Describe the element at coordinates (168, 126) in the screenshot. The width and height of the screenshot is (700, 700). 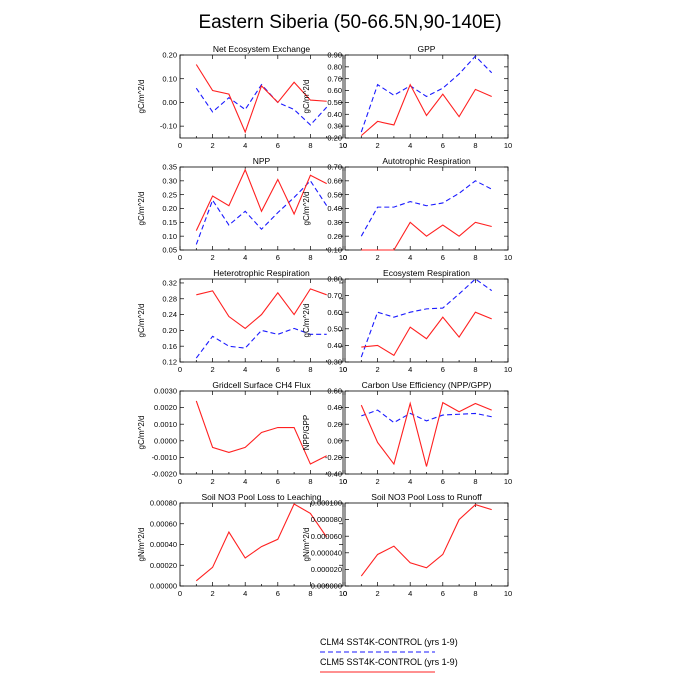
I see `y-tick-label: -0.10` at that location.